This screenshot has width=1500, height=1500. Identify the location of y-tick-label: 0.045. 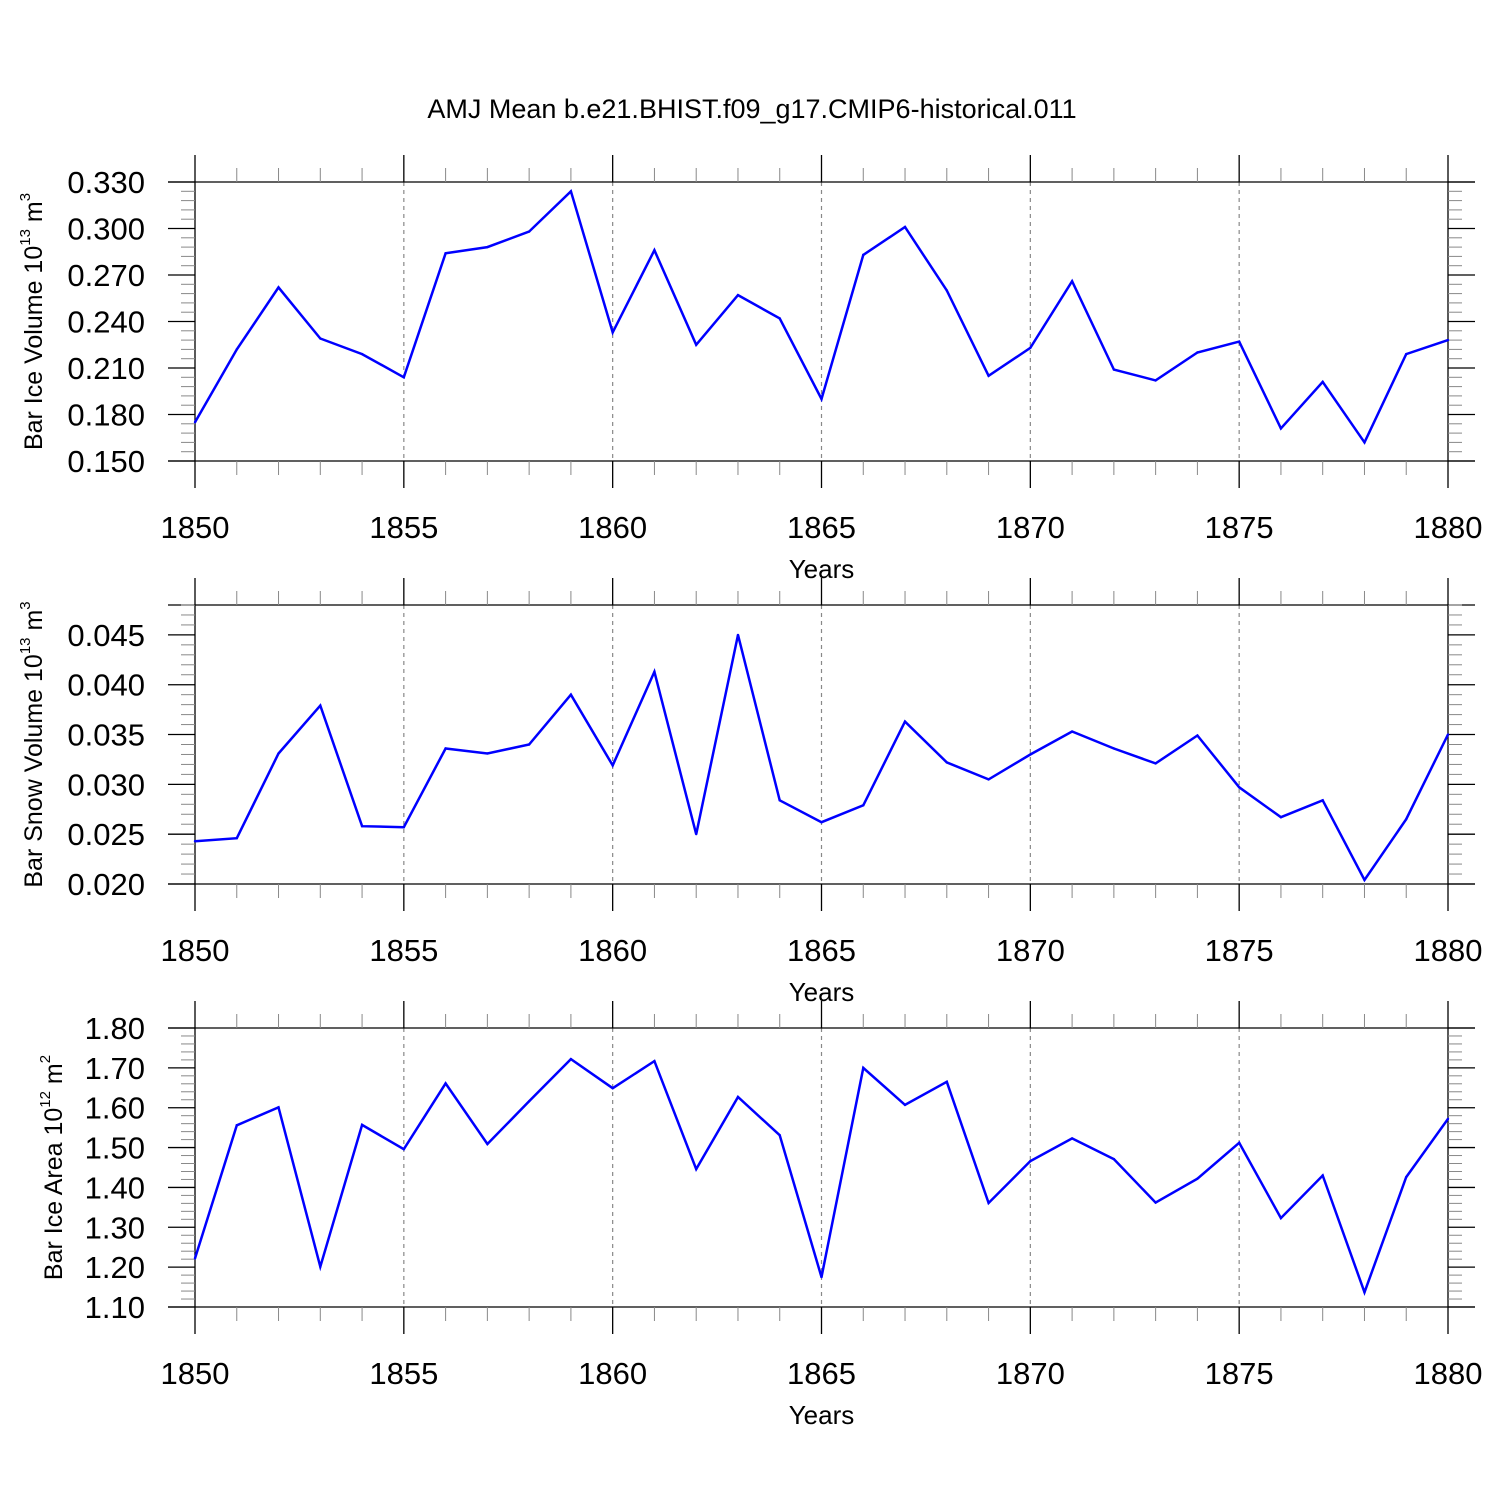
(106, 635).